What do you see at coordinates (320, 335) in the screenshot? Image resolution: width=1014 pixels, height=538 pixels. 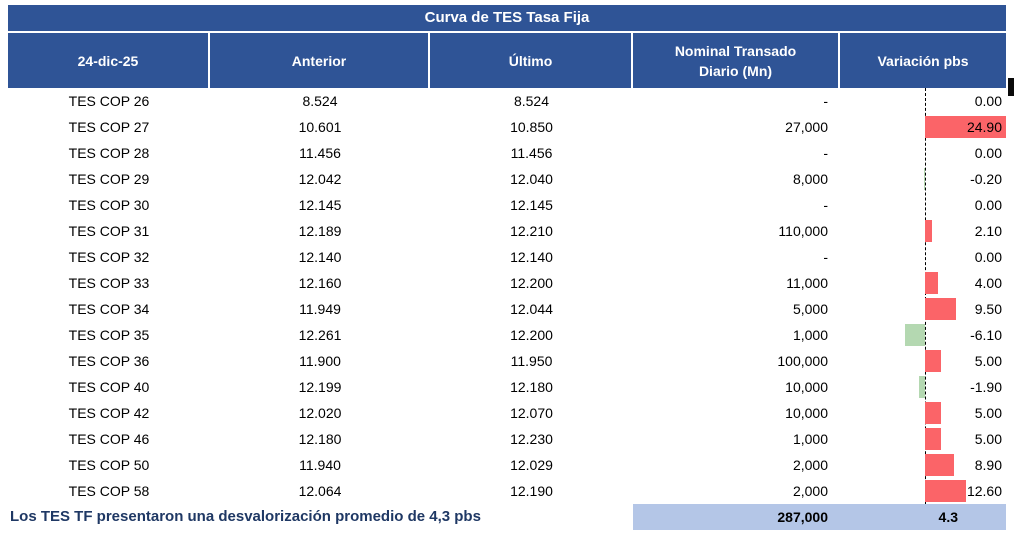 I see `anterior-value: 12.261` at bounding box center [320, 335].